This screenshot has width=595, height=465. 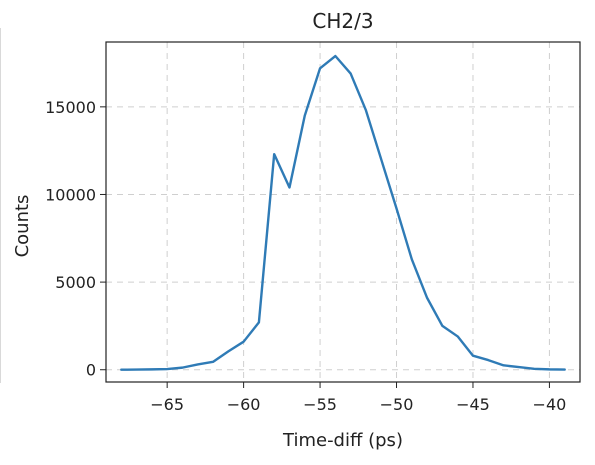 What do you see at coordinates (342, 440) in the screenshot?
I see `x-axis-label: Time-diff (ps)` at bounding box center [342, 440].